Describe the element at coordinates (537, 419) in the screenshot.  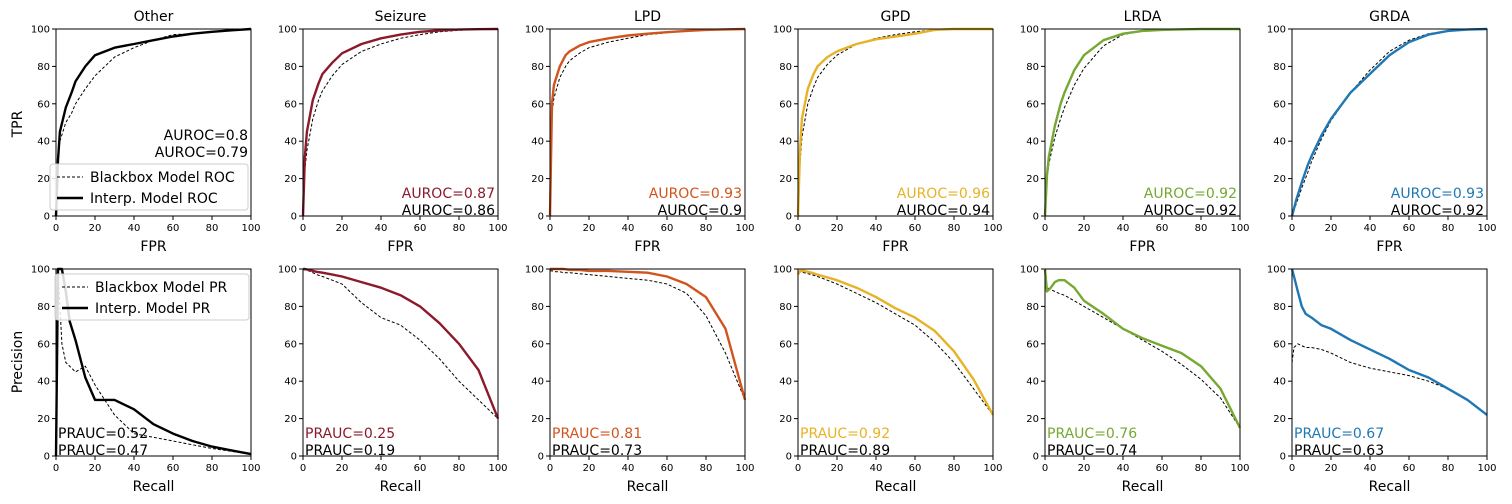
I see `lpd-pr-ytick-label: 20` at that location.